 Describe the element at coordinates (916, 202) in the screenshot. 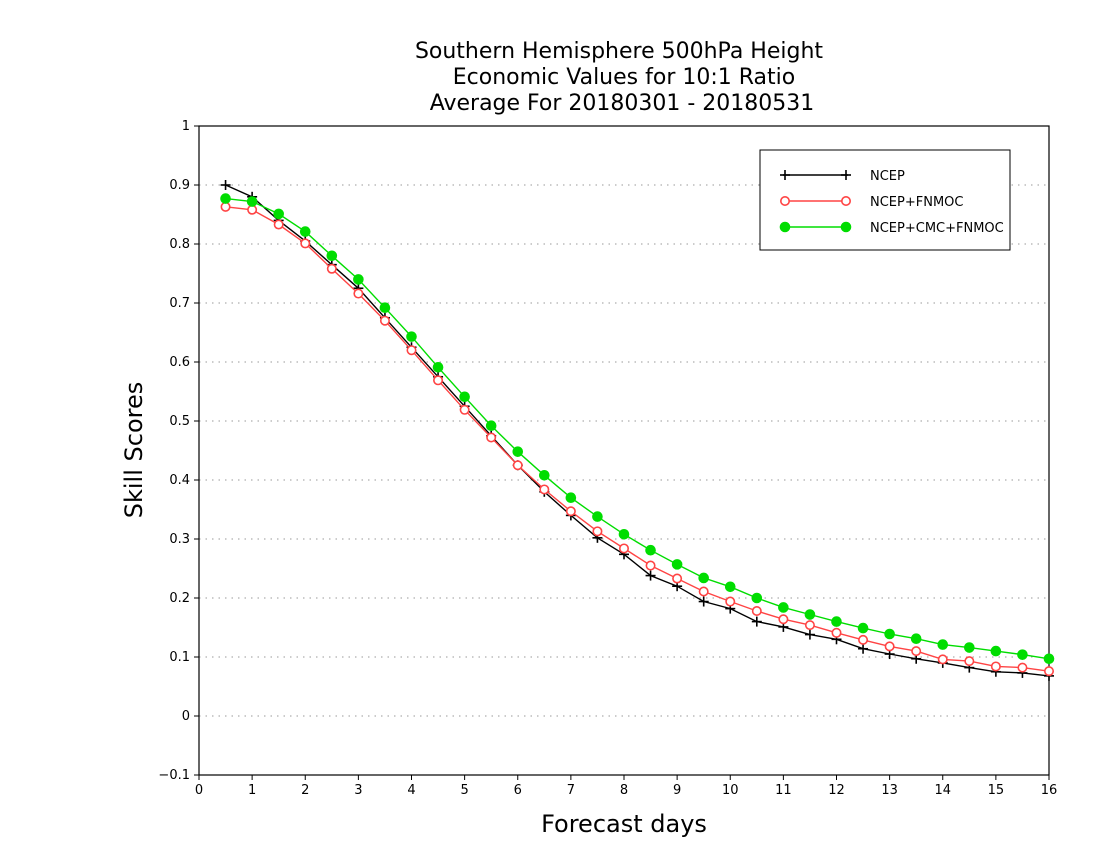

I see `legend-label: NCEP+FNMOC` at that location.